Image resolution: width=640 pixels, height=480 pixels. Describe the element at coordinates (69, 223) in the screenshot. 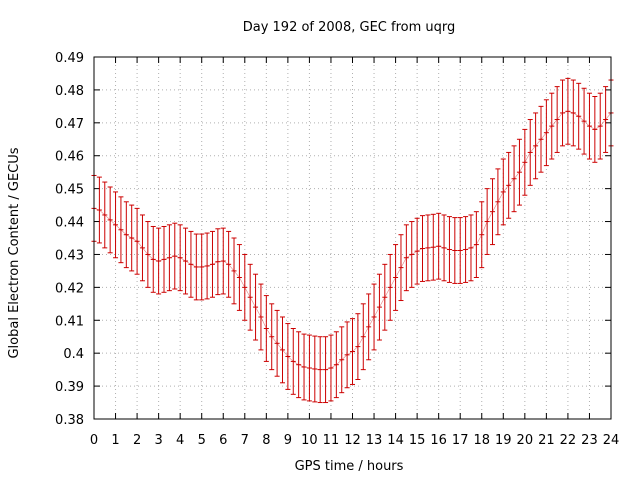

I see `y-tick-label: 0.44` at that location.